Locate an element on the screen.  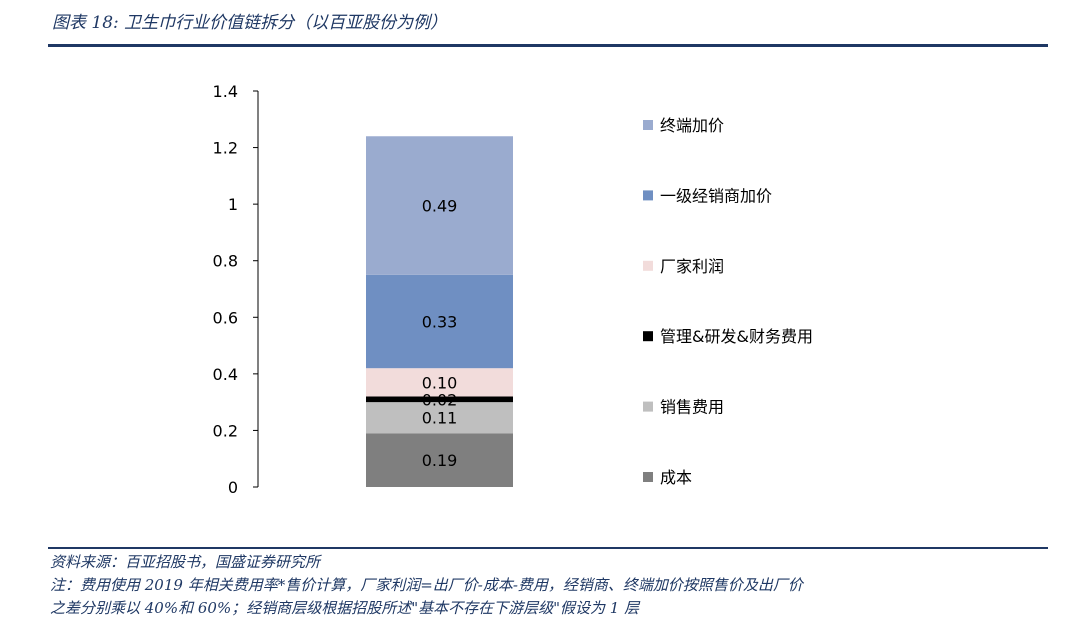
legend-item: 终端加价 is located at coordinates (683, 125).